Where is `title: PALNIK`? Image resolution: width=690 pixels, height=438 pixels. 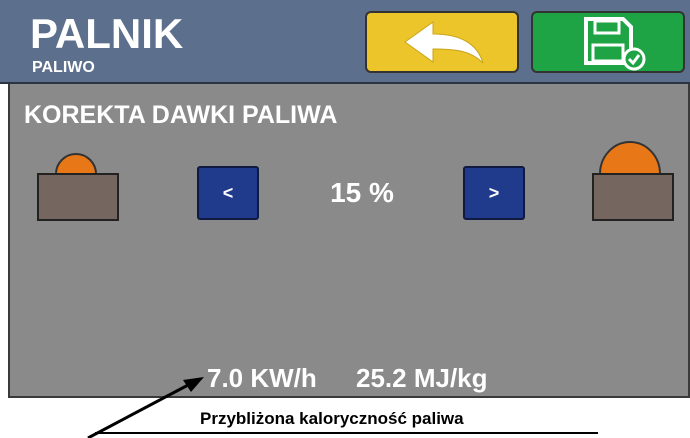 title: PALNIK is located at coordinates (107, 33).